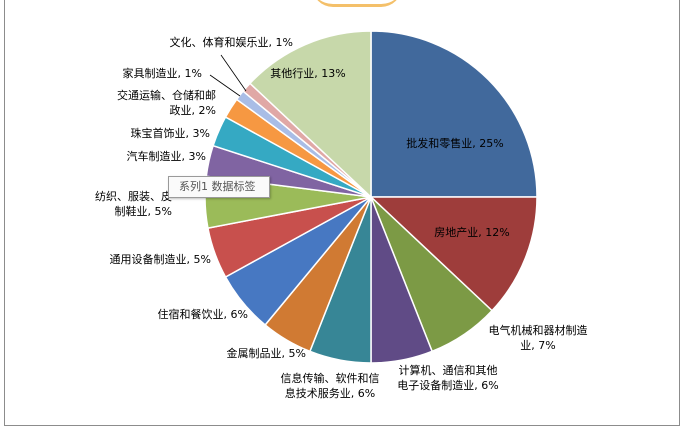  I want to click on data-label: 交通运输、仓储和邮政业, 2%, so click(166, 102).